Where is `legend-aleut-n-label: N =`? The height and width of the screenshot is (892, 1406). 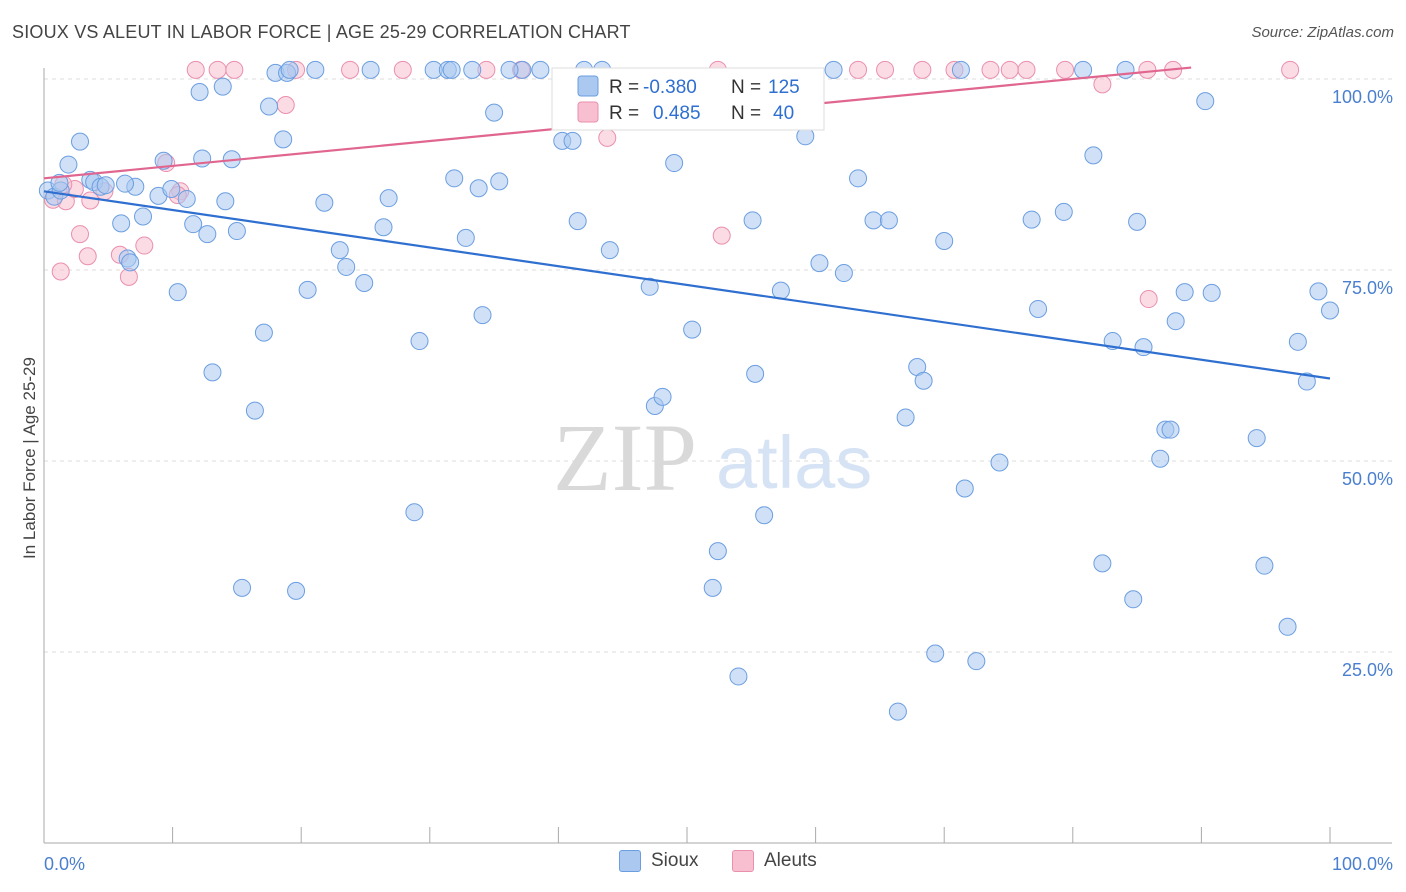 legend-aleut-n-label: N = is located at coordinates (746, 113).